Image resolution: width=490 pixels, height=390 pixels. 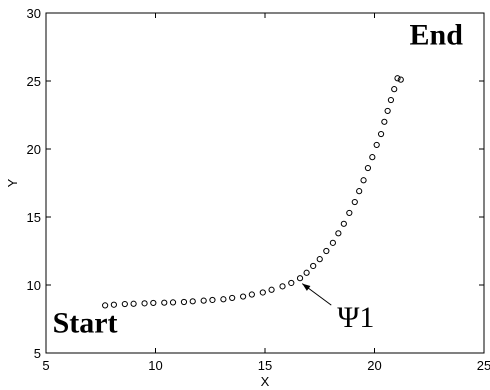 What do you see at coordinates (45, 365) in the screenshot?
I see `x-tick-label: 5` at bounding box center [45, 365].